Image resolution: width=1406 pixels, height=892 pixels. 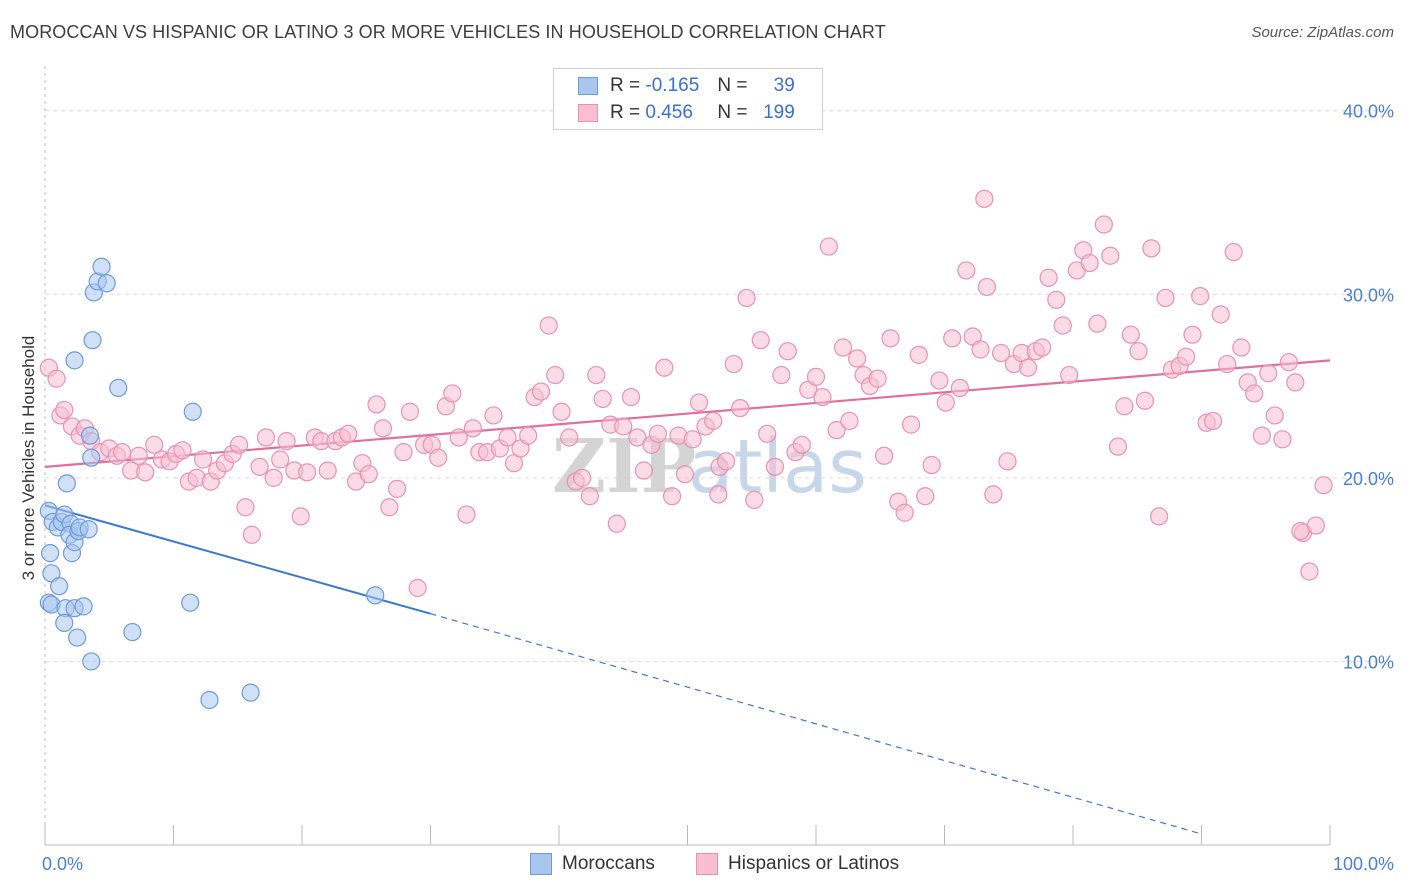 What do you see at coordinates (1368, 112) in the screenshot?
I see `y-tick-label: 40.0%` at bounding box center [1368, 112].